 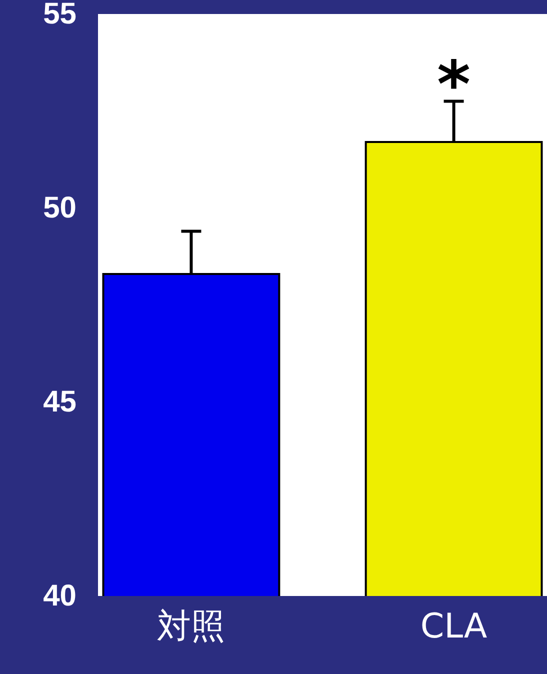 I want to click on x-tick-label: 対照, so click(x=191, y=626).